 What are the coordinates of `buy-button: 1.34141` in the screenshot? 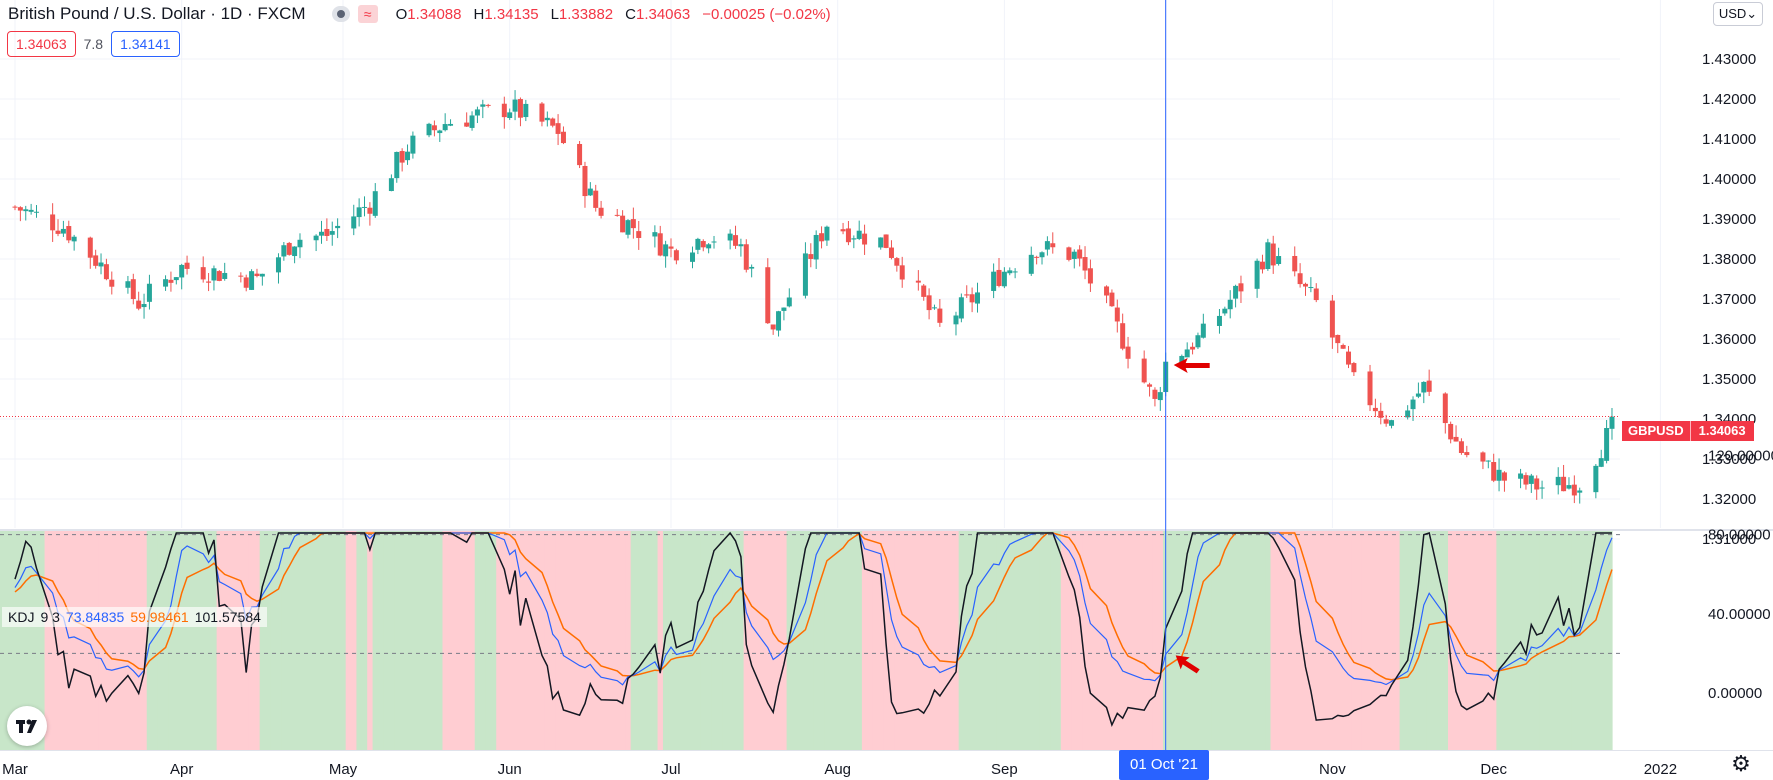 It's located at (145, 44).